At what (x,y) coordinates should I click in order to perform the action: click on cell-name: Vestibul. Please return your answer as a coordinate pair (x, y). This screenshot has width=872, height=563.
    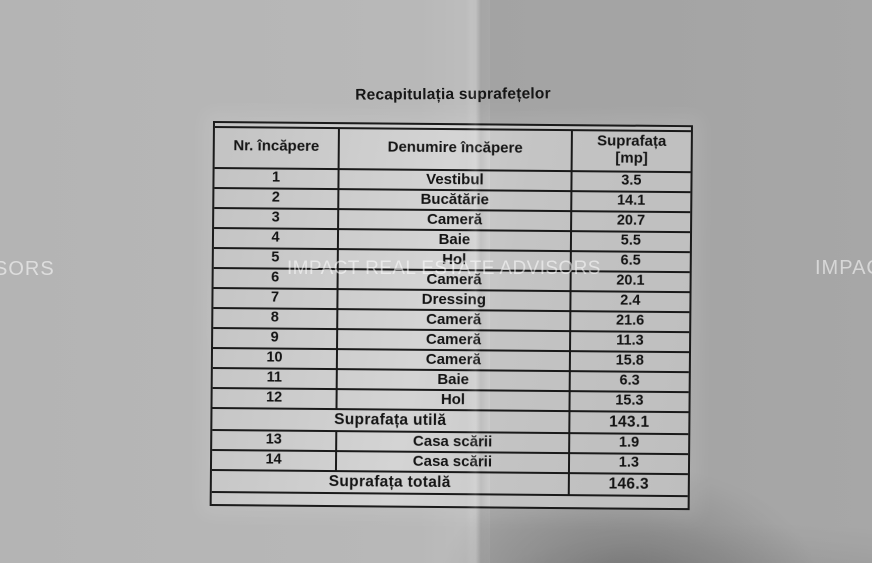
    Looking at the image, I should click on (455, 179).